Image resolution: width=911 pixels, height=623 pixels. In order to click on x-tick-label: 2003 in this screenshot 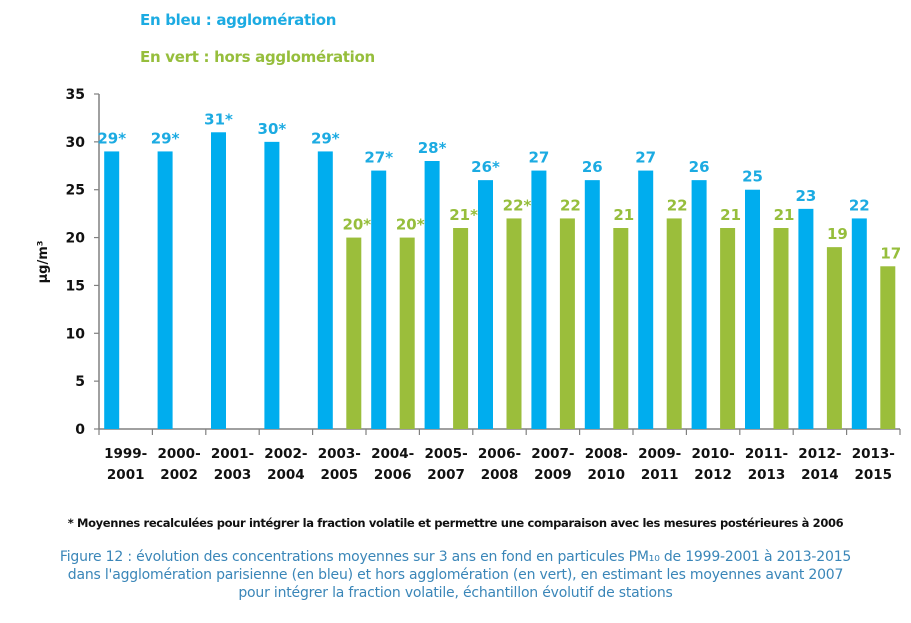, I will do `click(233, 475)`.